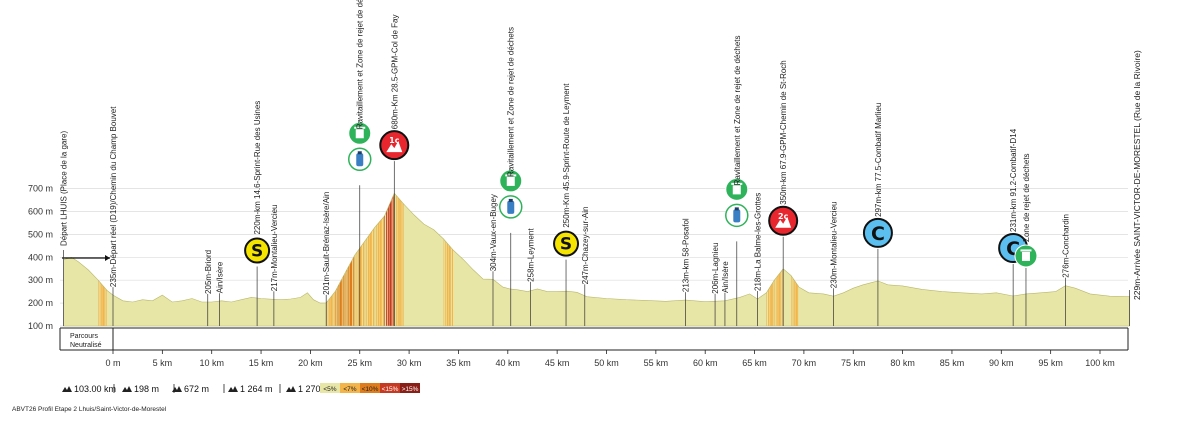  I want to click on kom2-icon: 2c, so click(783, 220).